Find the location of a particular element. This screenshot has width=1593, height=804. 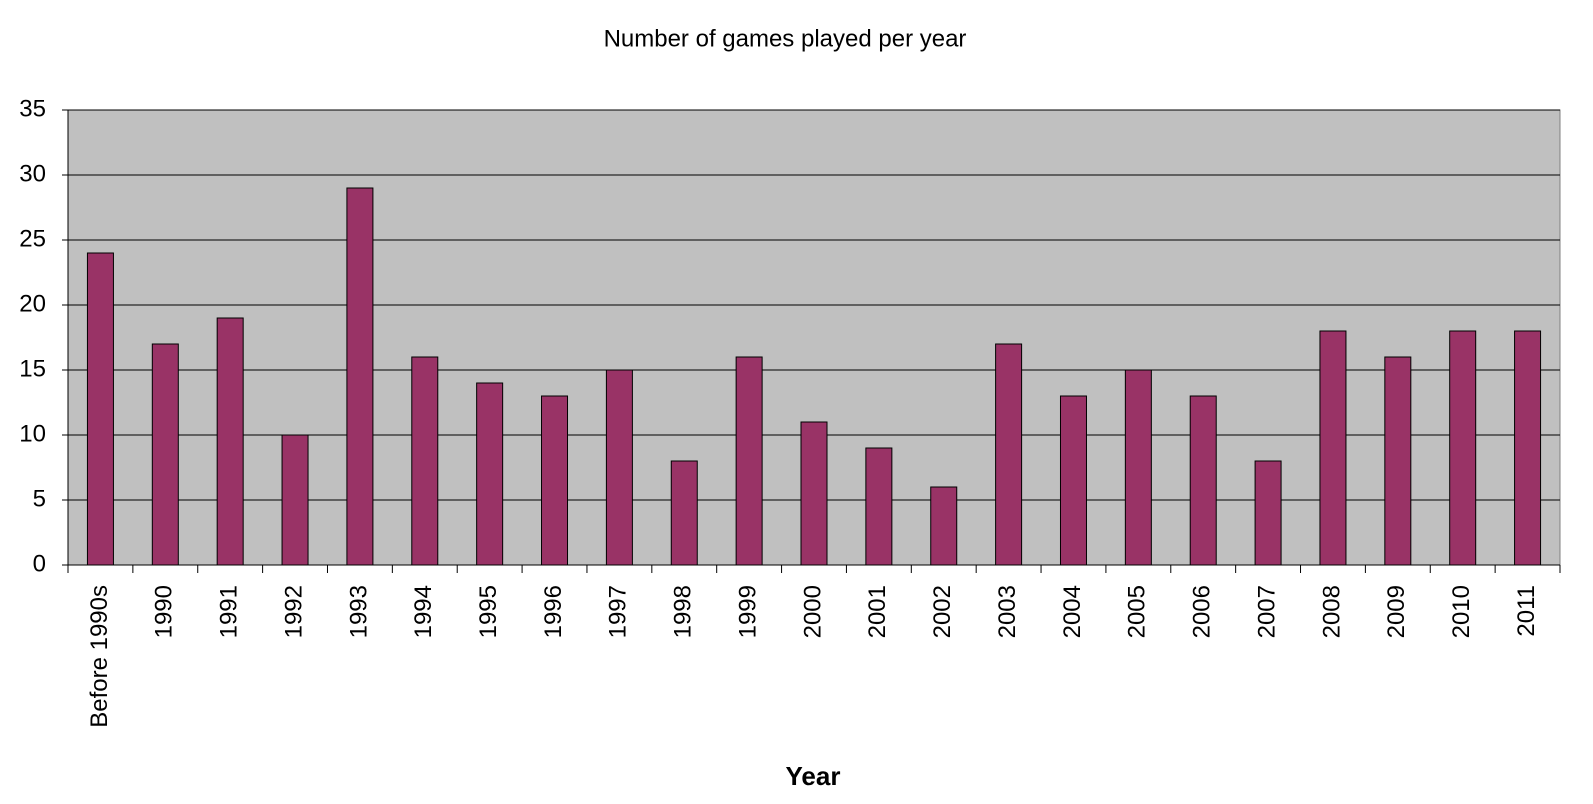

x-tick-label: 2007 is located at coordinates (1266, 611).